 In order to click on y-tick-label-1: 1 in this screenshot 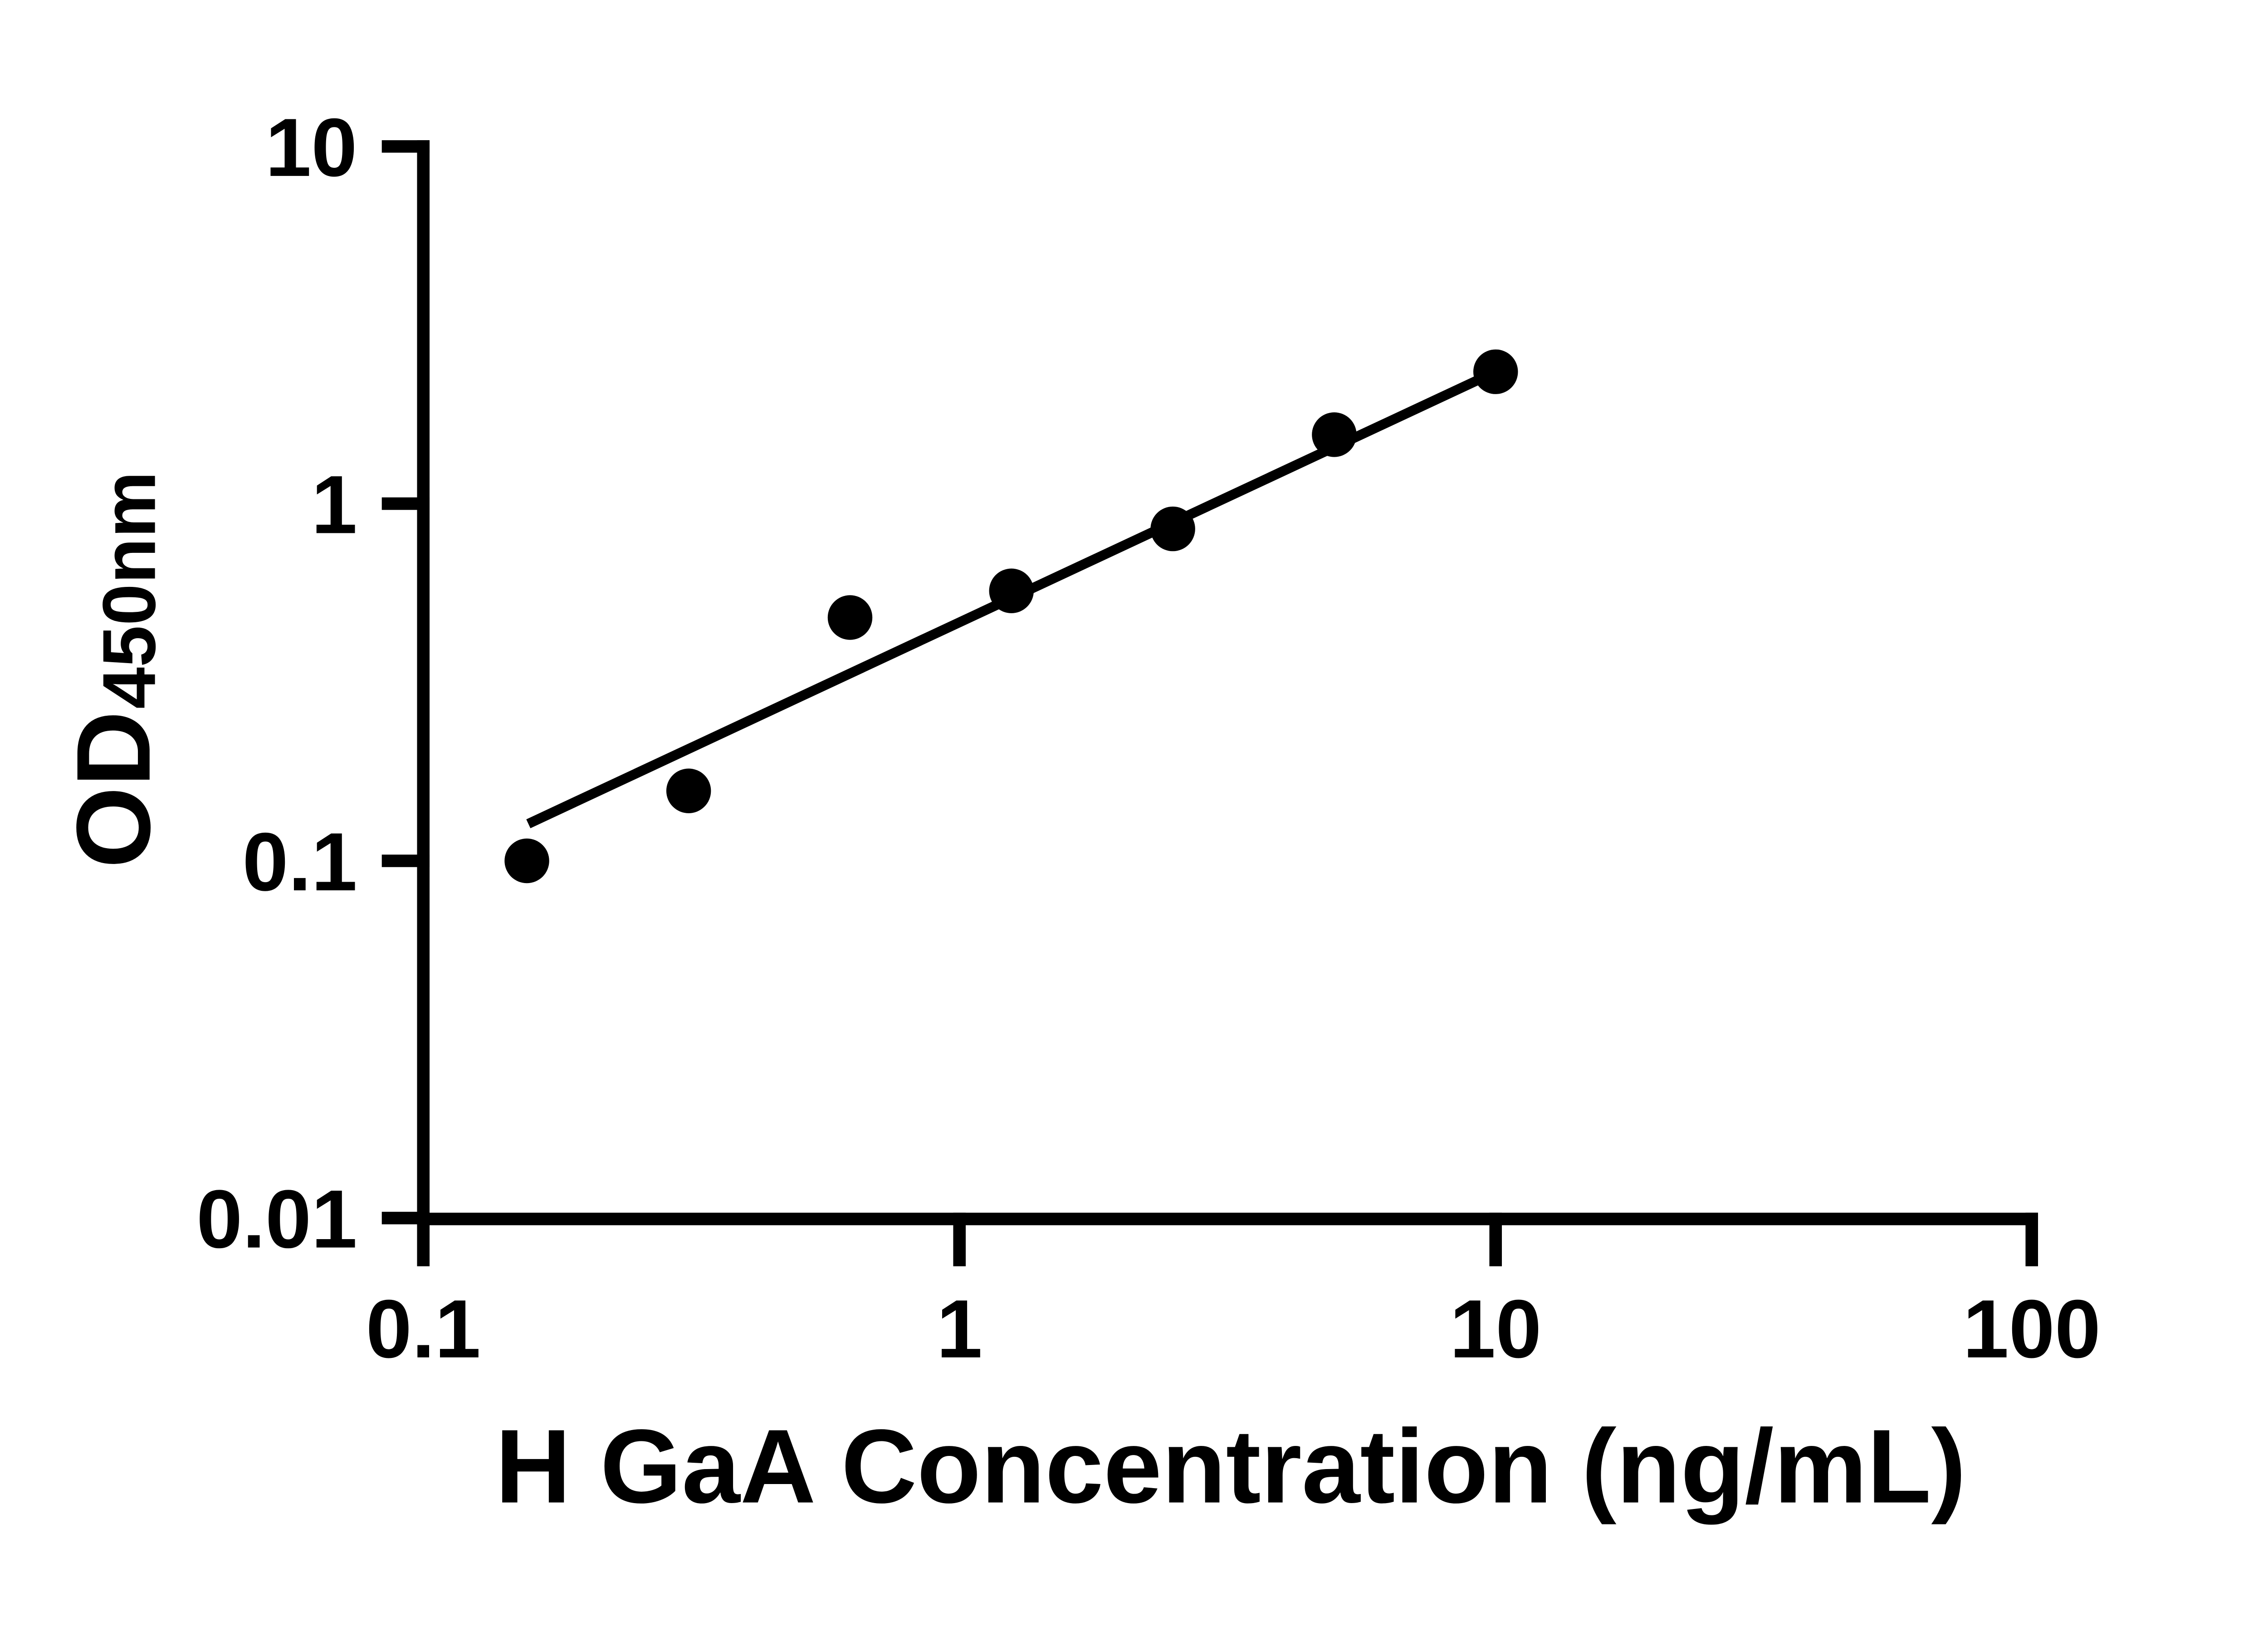, I will do `click(334, 504)`.